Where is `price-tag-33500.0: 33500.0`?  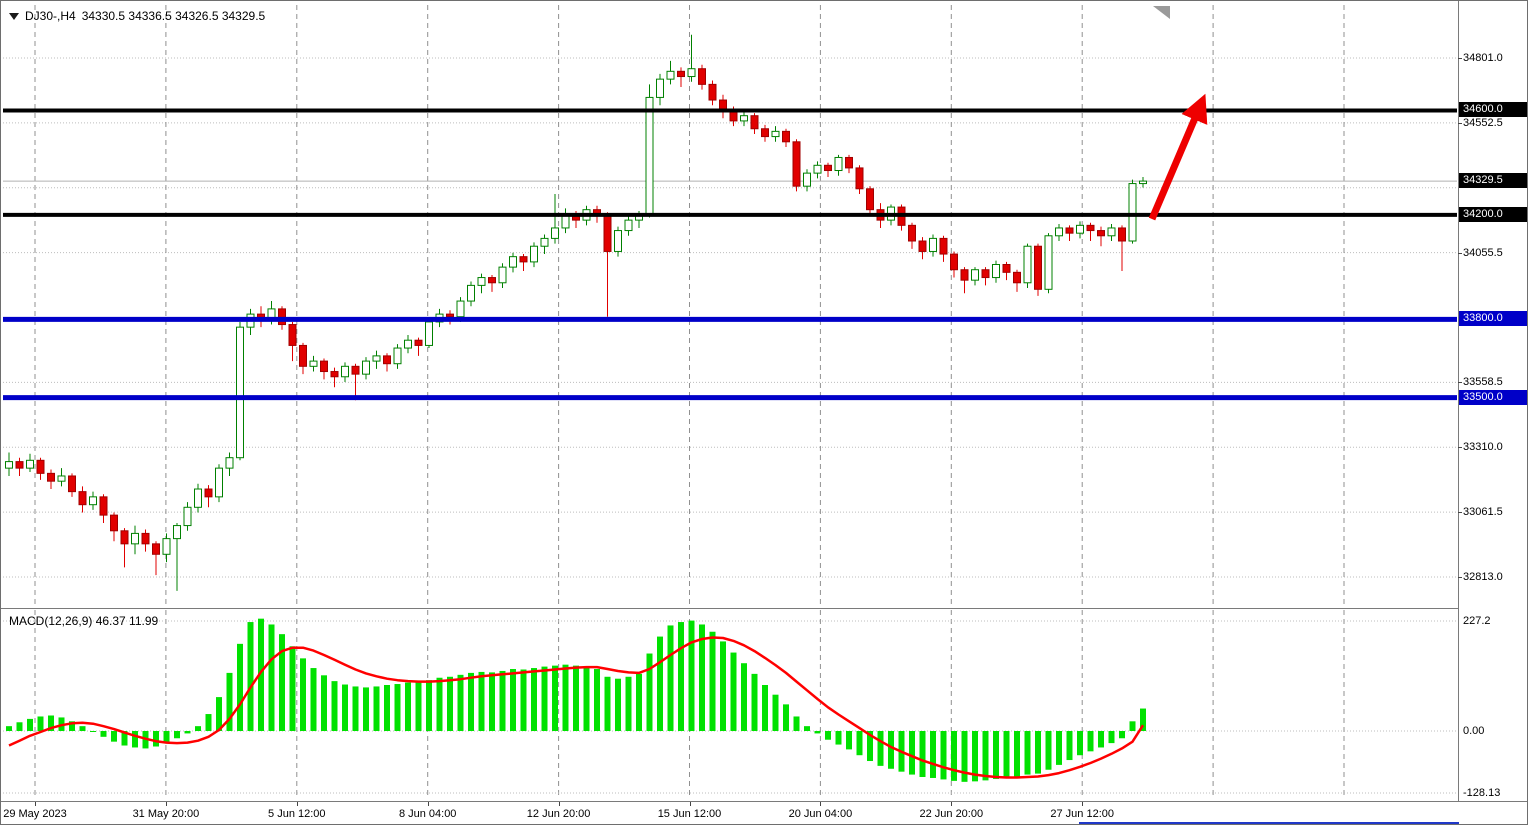
price-tag-33500.0: 33500.0 is located at coordinates (1493, 397).